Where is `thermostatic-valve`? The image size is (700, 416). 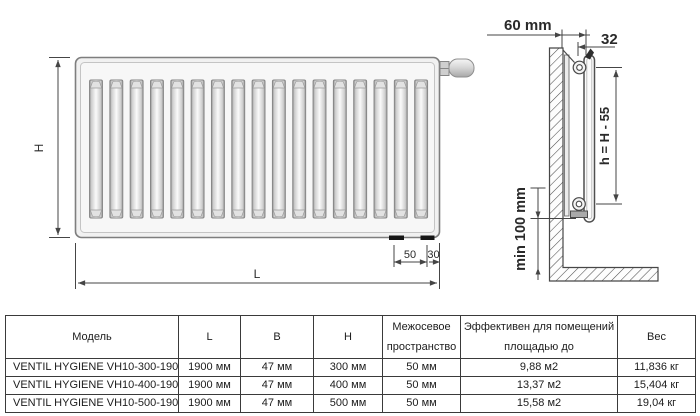
thermostatic-valve is located at coordinates (457, 68).